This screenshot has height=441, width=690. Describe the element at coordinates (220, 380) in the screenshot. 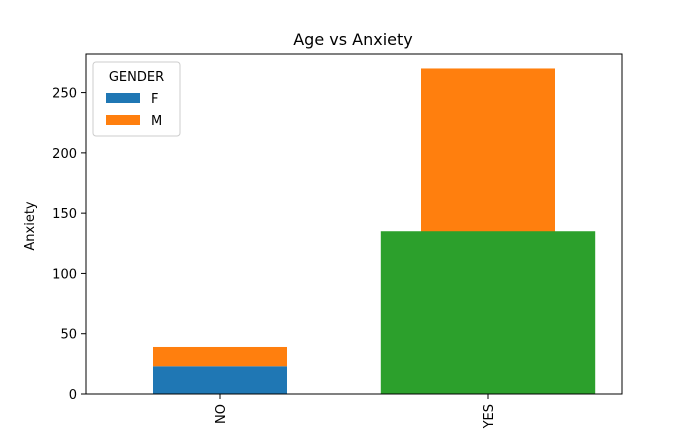

I see `bar-f-no` at that location.